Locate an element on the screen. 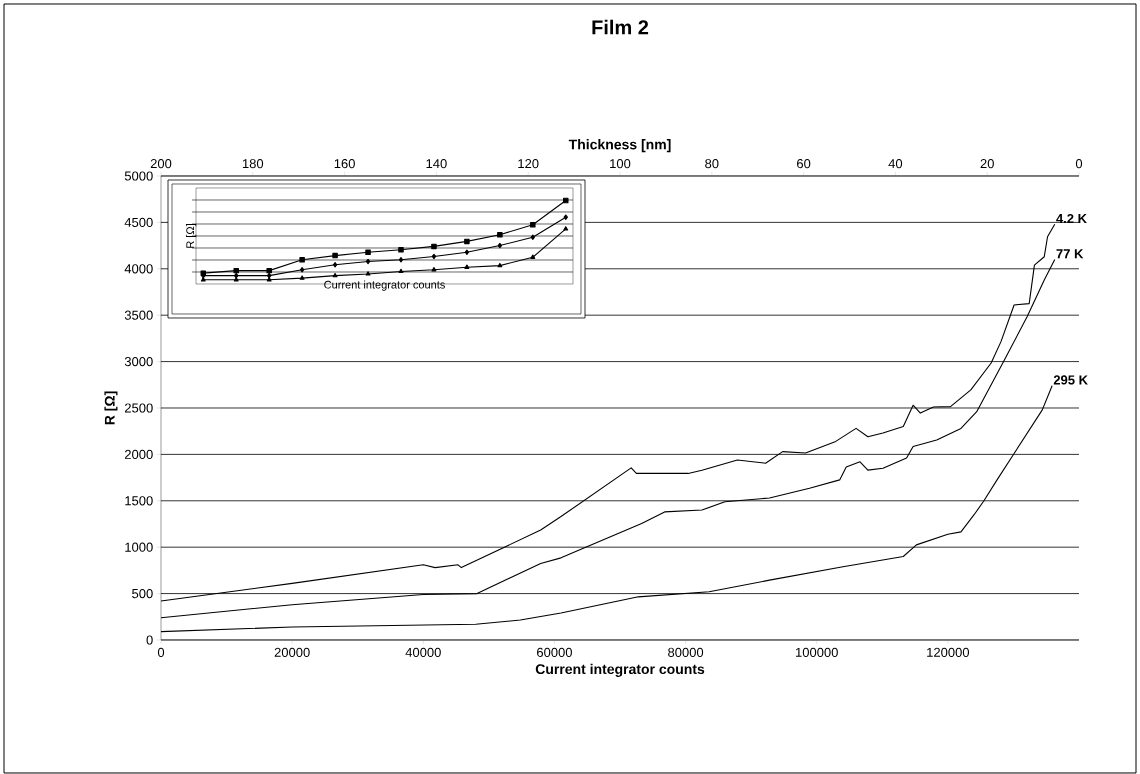 The width and height of the screenshot is (1140, 774). y-tick-label: 4500 is located at coordinates (138, 222).